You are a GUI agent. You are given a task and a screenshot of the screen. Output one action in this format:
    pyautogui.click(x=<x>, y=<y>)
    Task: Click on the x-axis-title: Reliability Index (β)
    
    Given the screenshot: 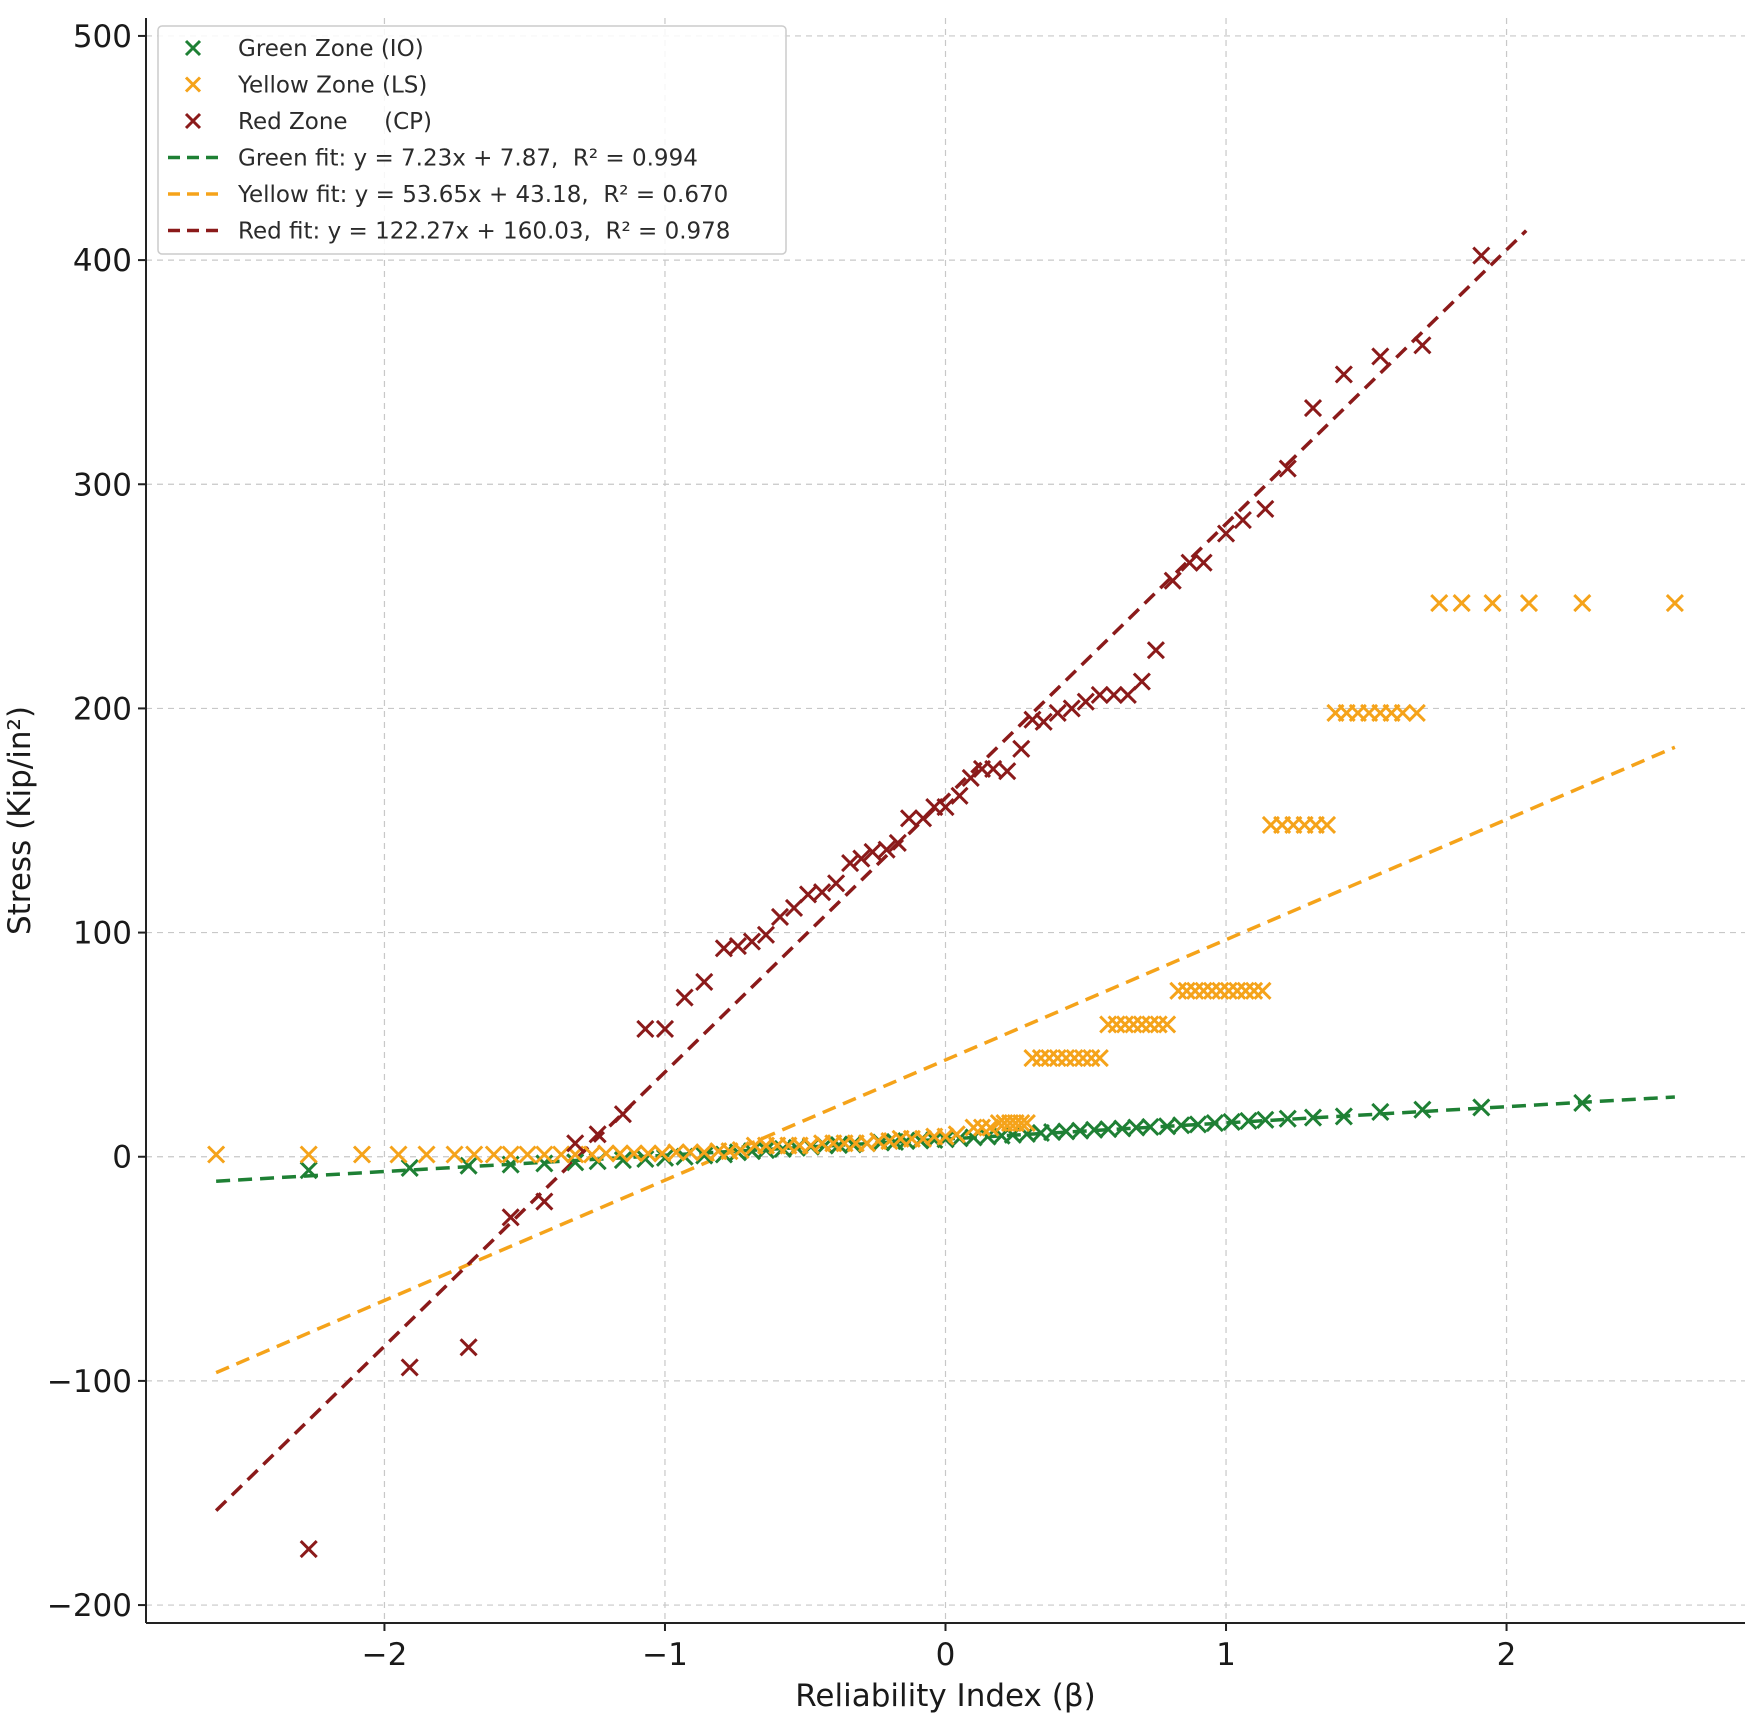 What is the action you would take?
    pyautogui.click(x=945, y=1696)
    